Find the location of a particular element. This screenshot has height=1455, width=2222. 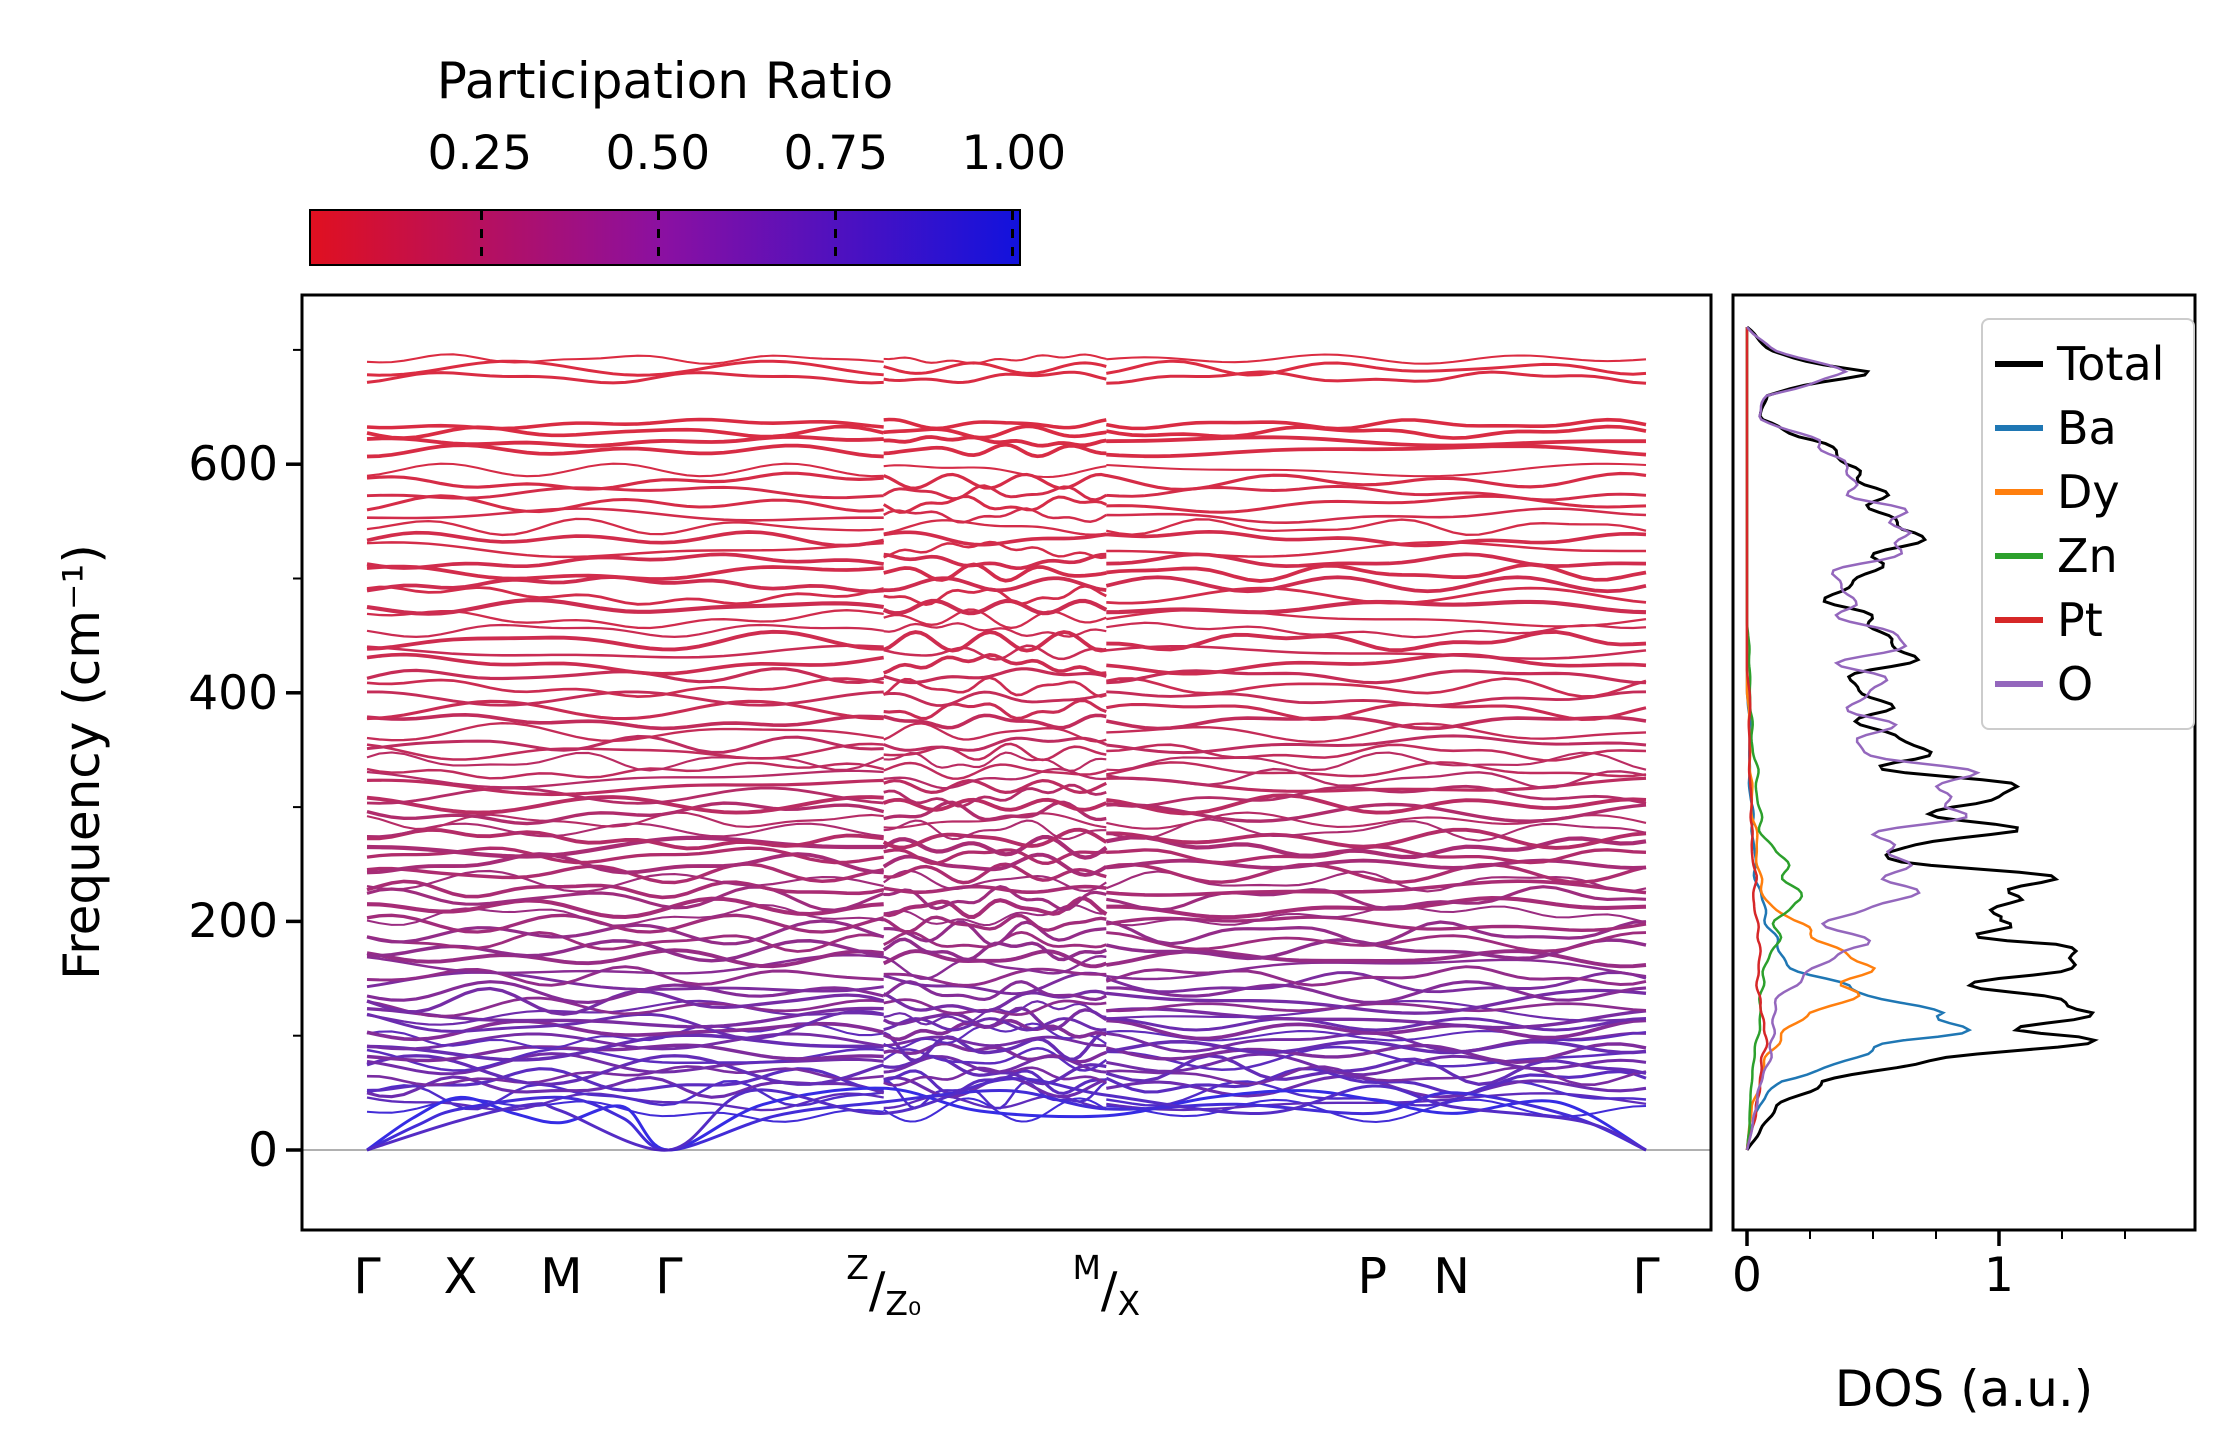

kpoint-label: P is located at coordinates (1372, 1276).